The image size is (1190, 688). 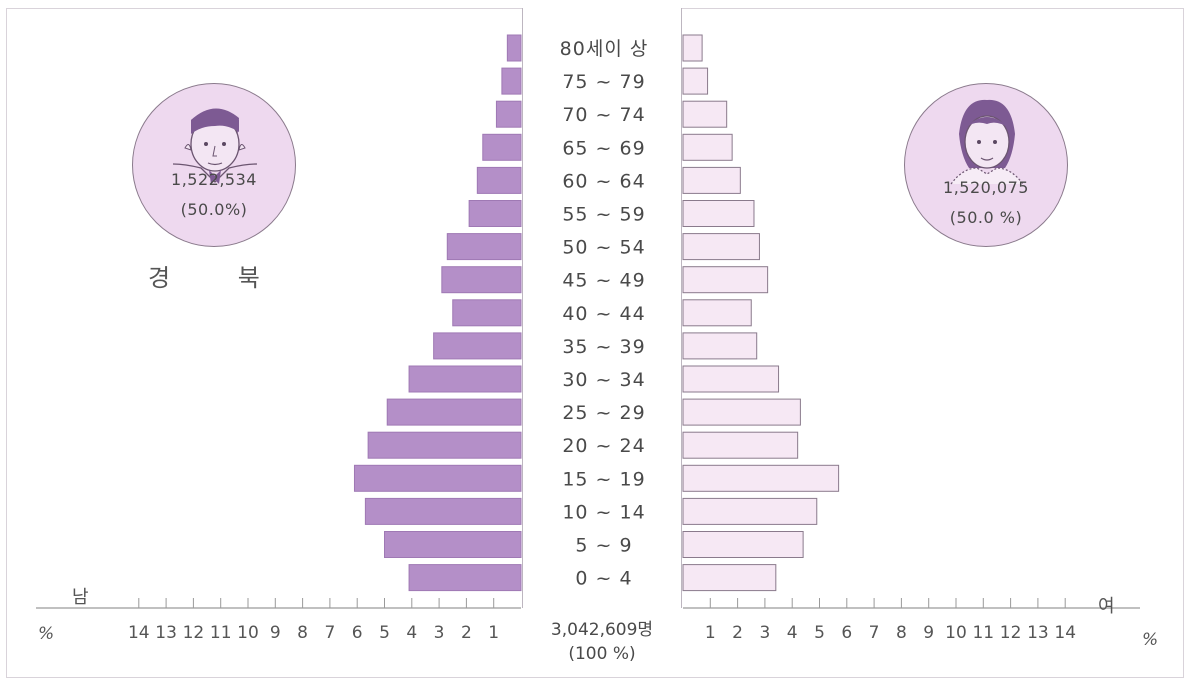 I want to click on right-tick-label: 14, so click(x=1065, y=633).